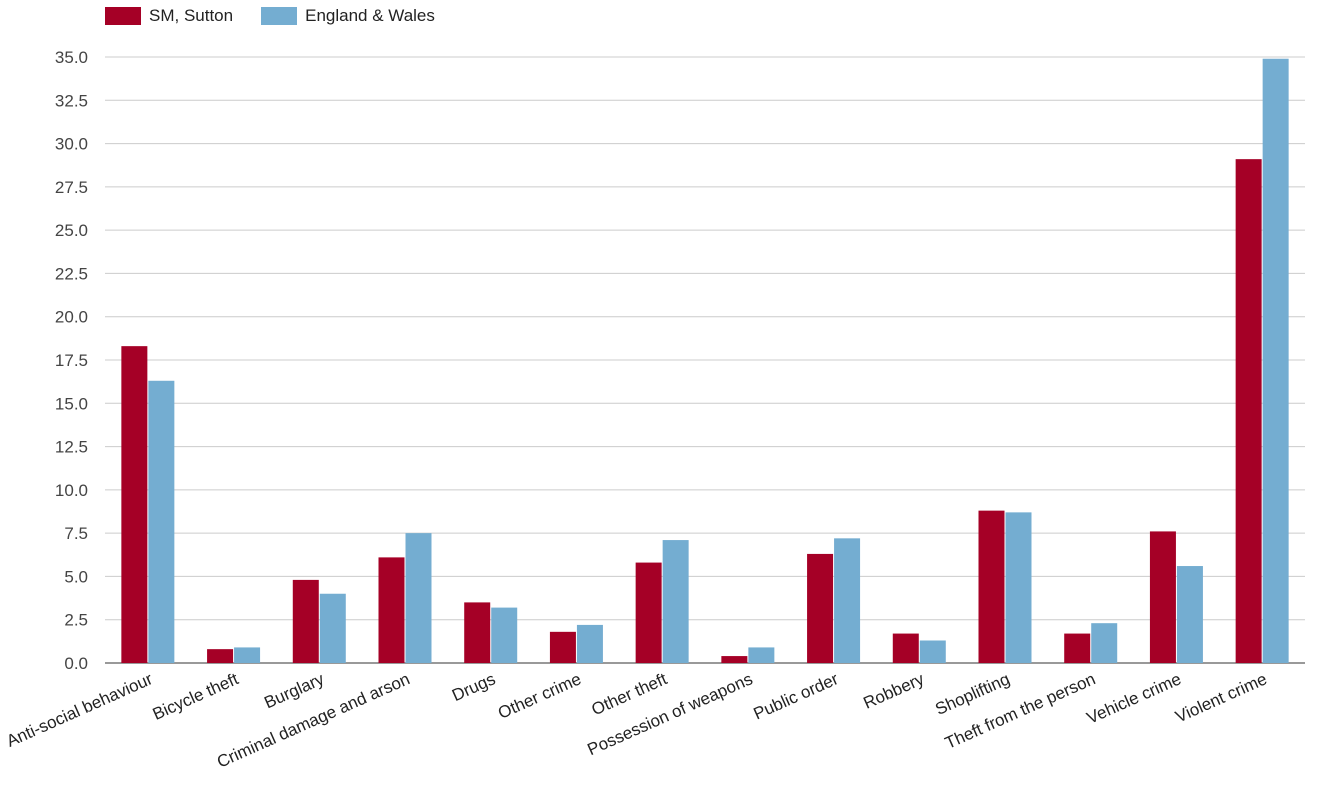 This screenshot has height=800, width=1320. What do you see at coordinates (71, 317) in the screenshot?
I see `y-tick-label: 20.0` at bounding box center [71, 317].